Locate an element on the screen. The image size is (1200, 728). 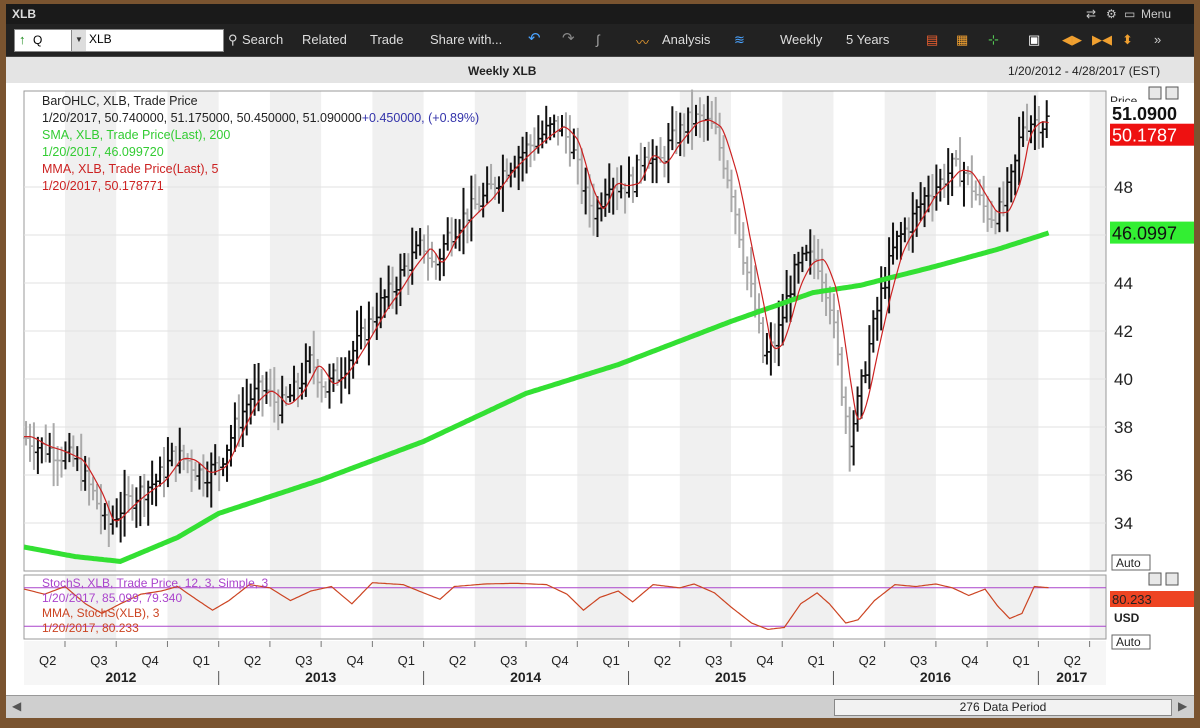
window-title: XLB is located at coordinates (24, 14).